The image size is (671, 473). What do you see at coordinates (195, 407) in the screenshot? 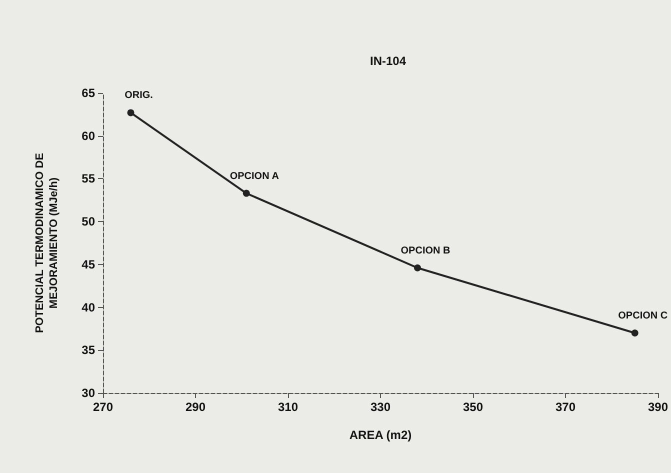
I see `x-tick-label: 290` at bounding box center [195, 407].